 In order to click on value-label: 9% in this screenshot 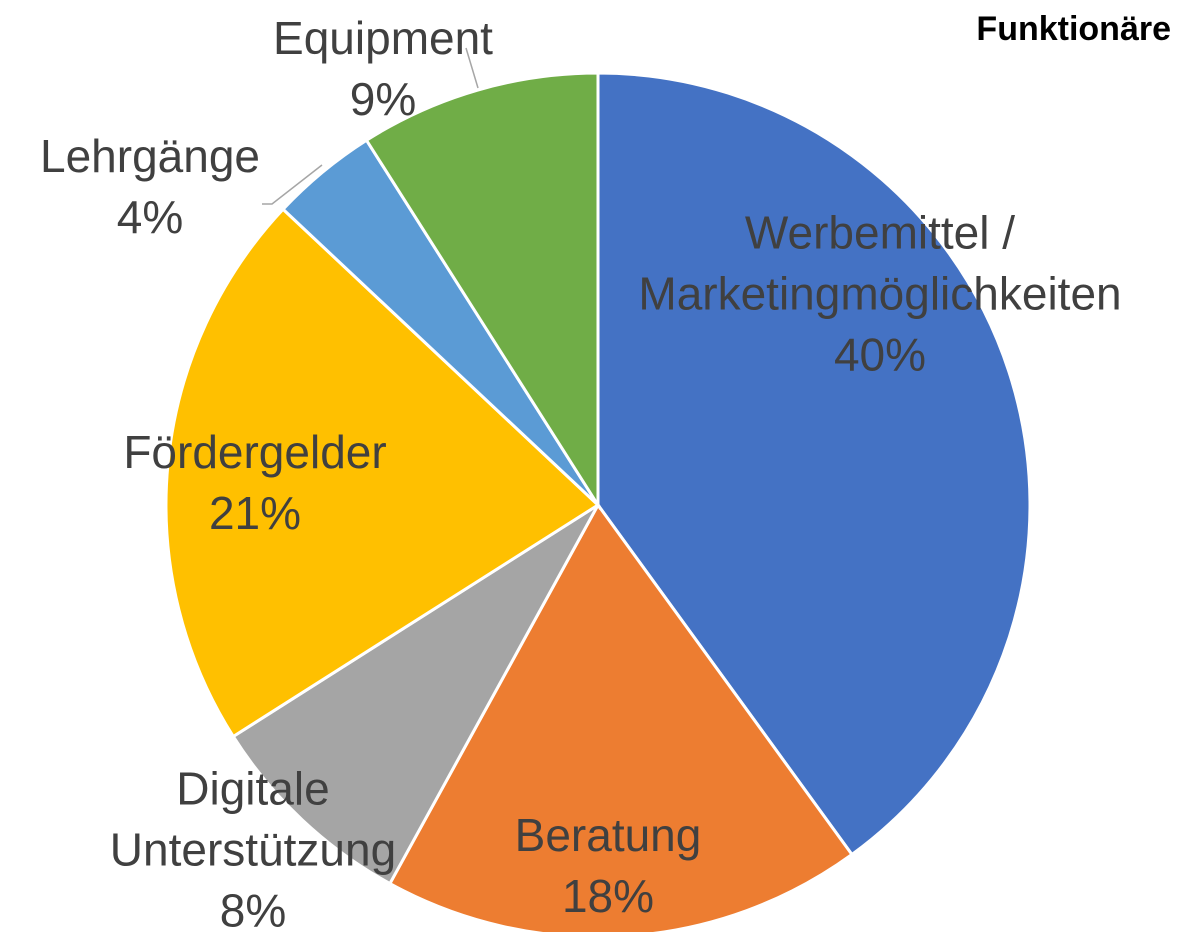, I will do `click(383, 99)`.